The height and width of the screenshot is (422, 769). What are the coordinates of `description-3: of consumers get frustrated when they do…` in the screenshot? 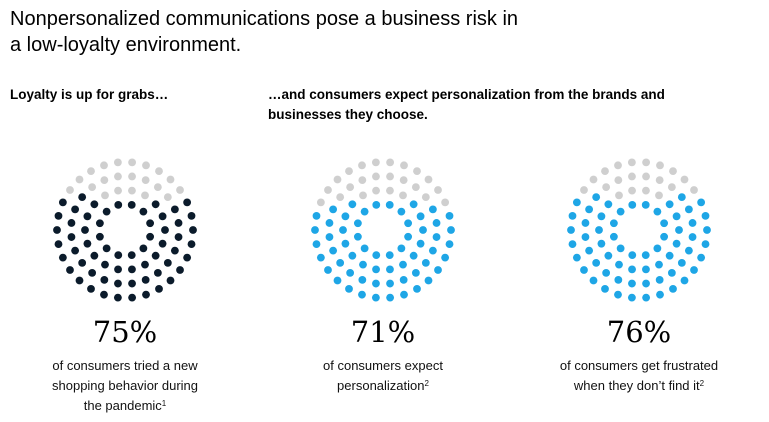 It's located at (639, 376).